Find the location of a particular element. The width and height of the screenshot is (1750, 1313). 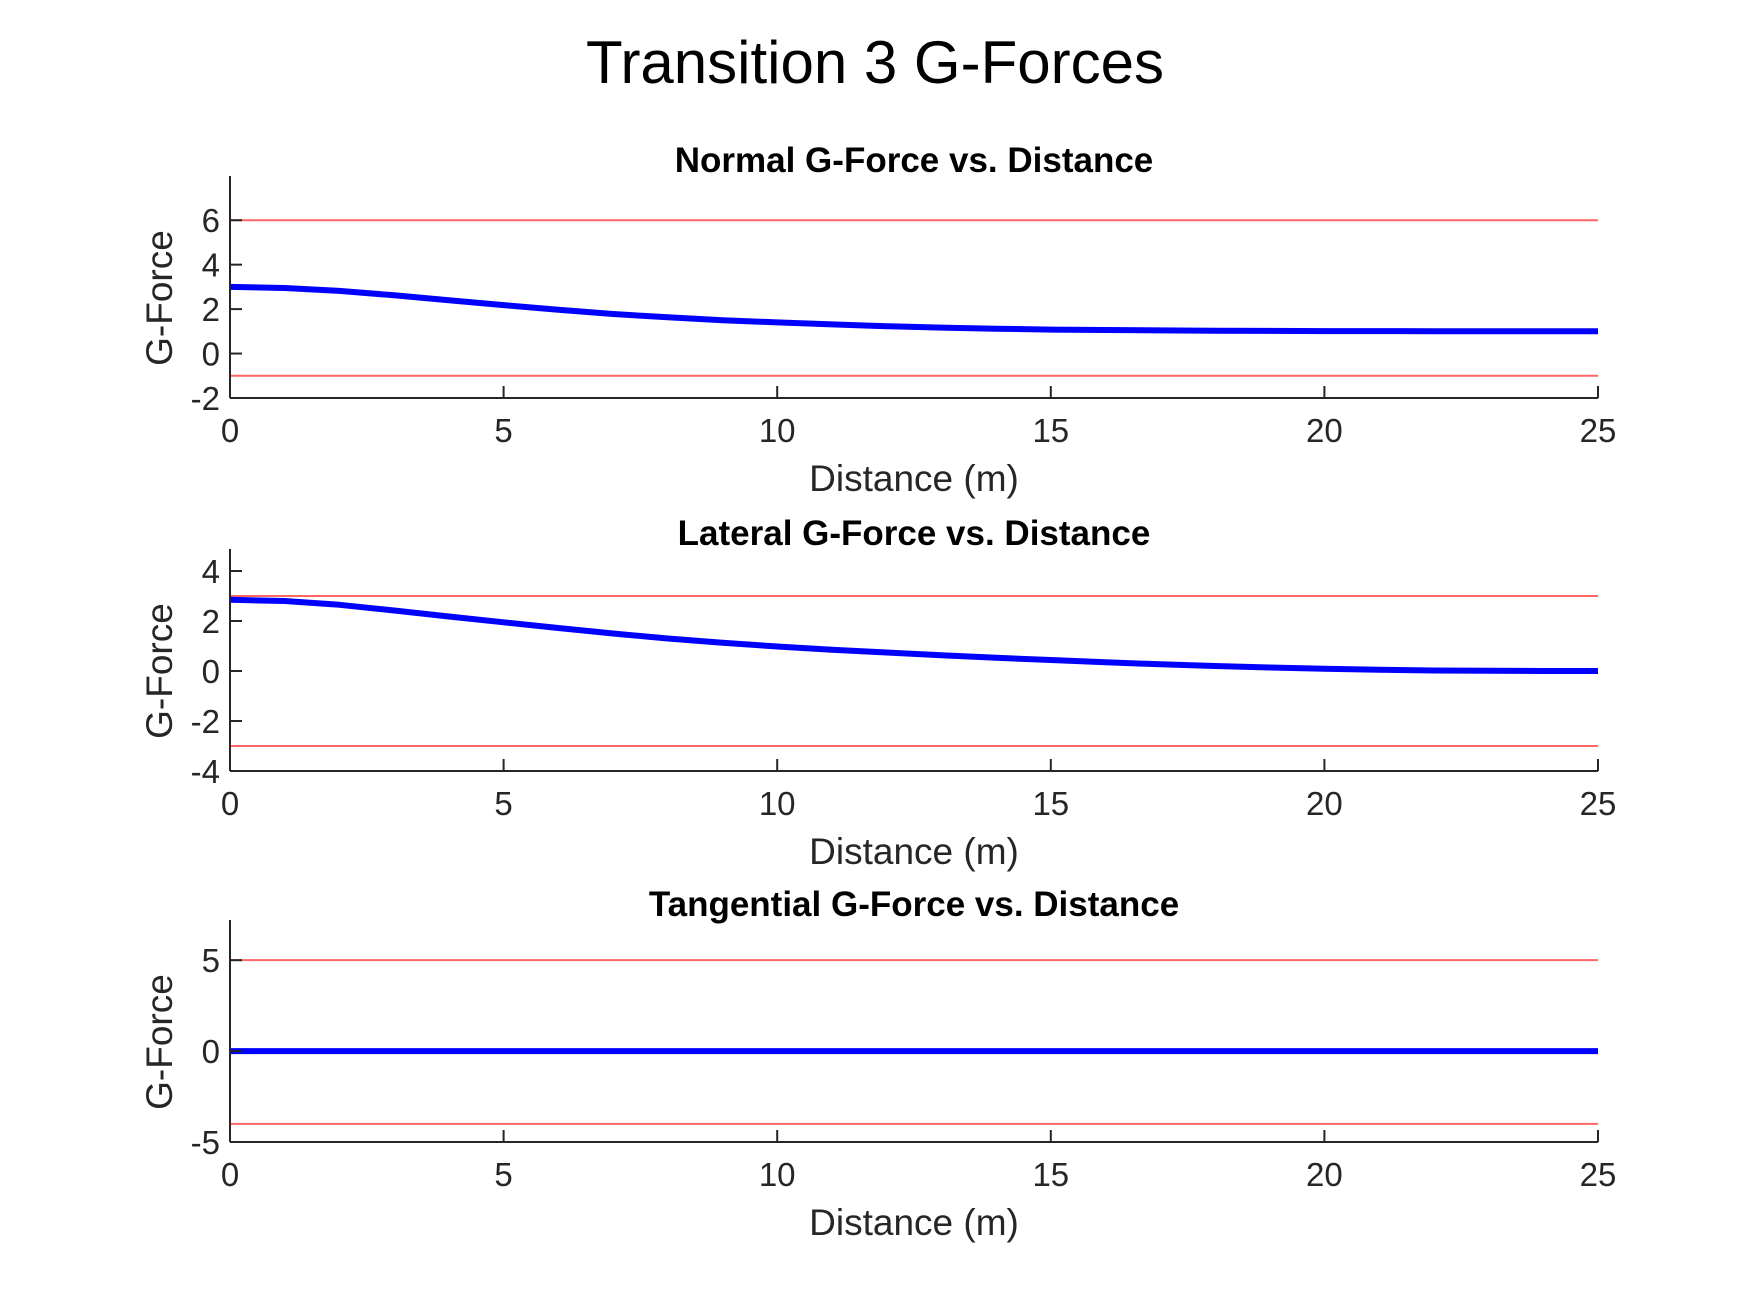

y-tick-label: 5 is located at coordinates (211, 960).